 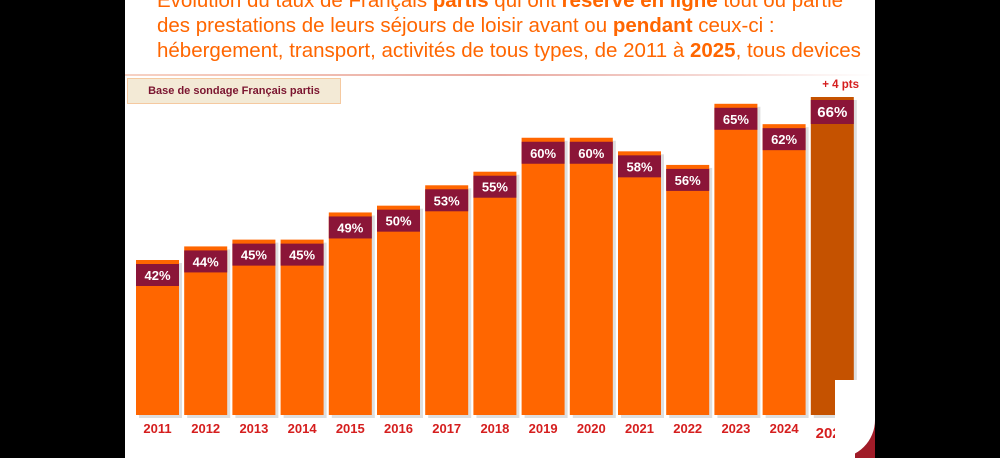 What do you see at coordinates (712, 50) in the screenshot?
I see `title-run: 2025` at bounding box center [712, 50].